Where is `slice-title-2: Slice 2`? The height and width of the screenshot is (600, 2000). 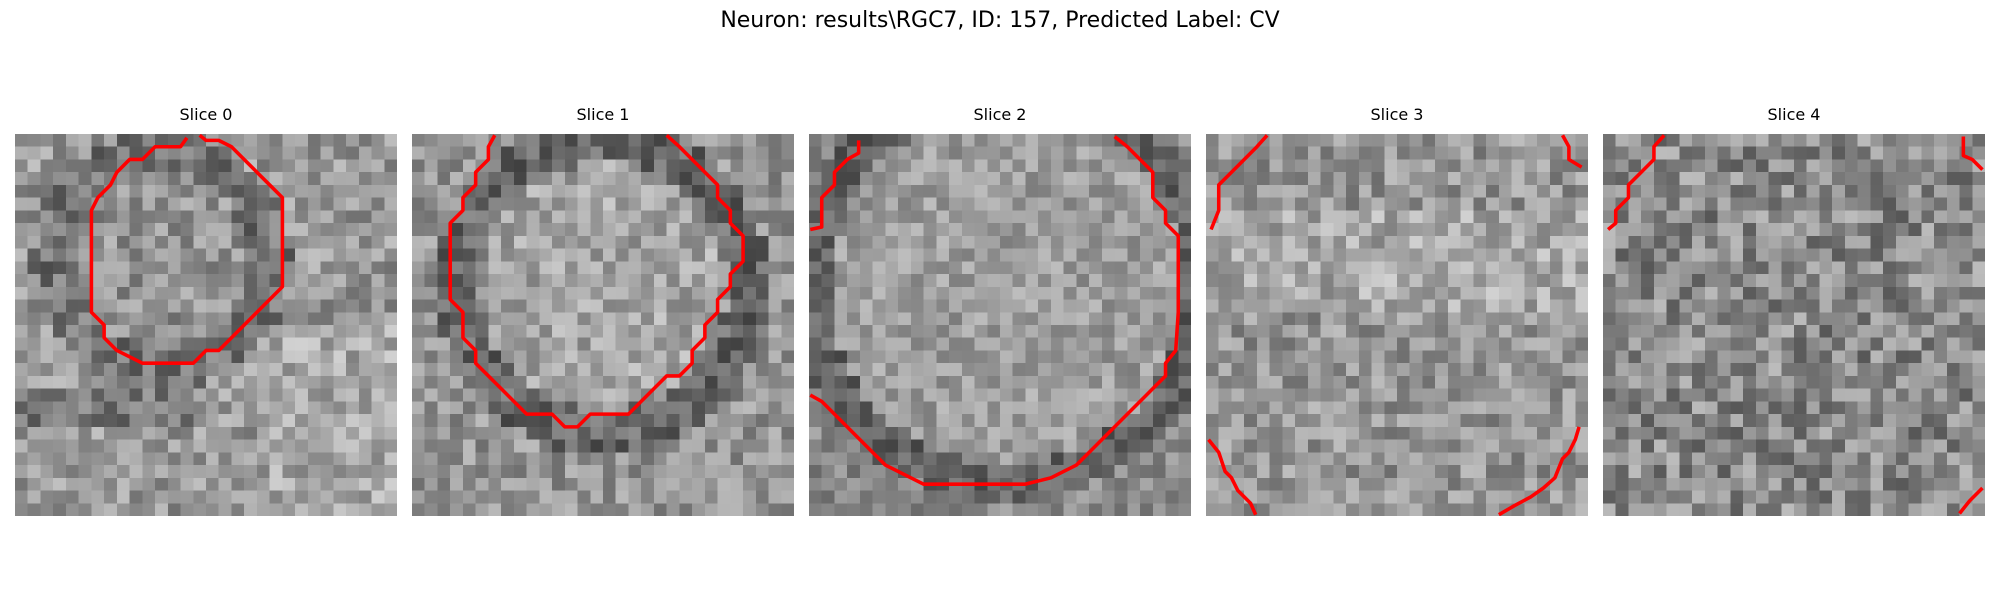 slice-title-2: Slice 2 is located at coordinates (1000, 115).